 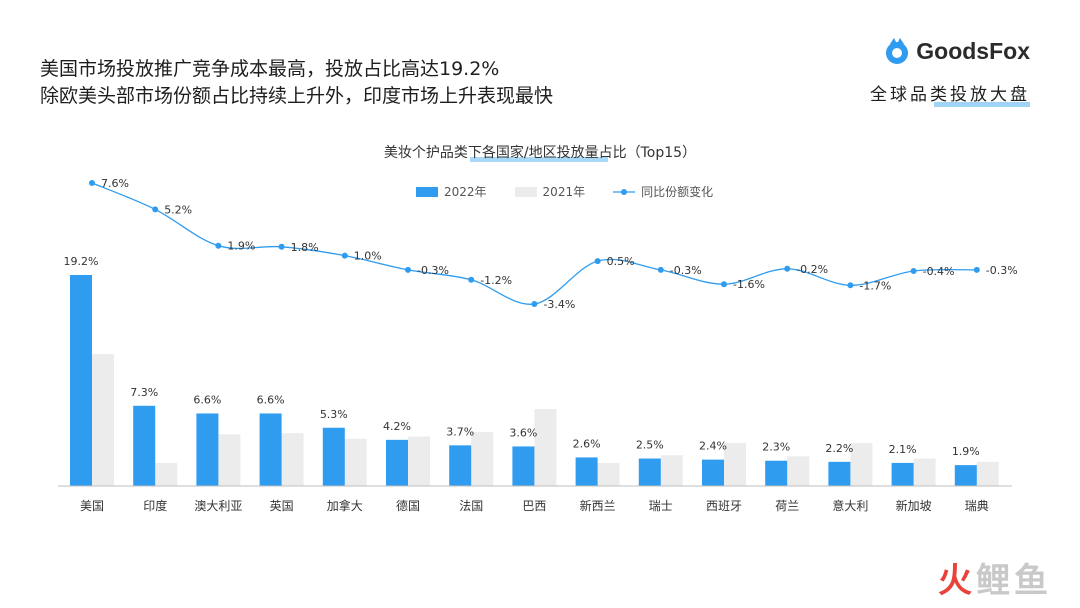 I want to click on x-tick-label-12: 意大利, so click(x=850, y=505).